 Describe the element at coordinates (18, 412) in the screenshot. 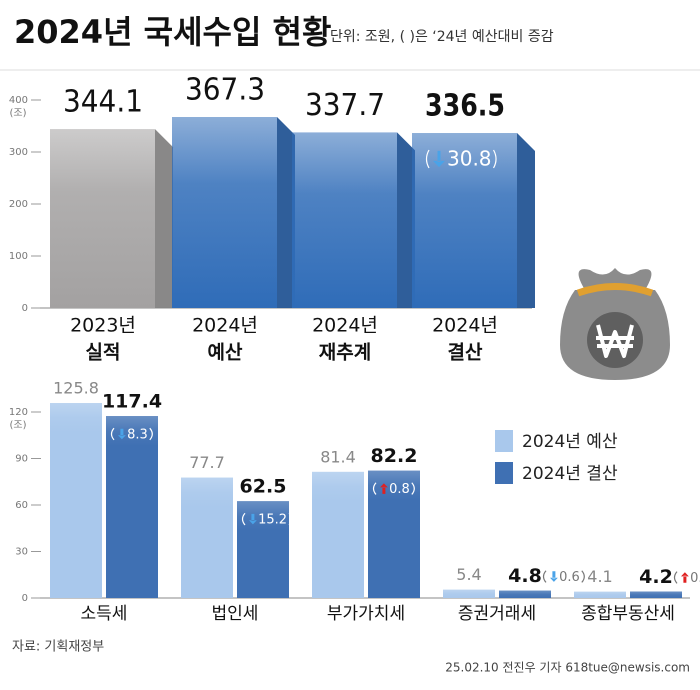

I see `y-tick-label: 120` at that location.